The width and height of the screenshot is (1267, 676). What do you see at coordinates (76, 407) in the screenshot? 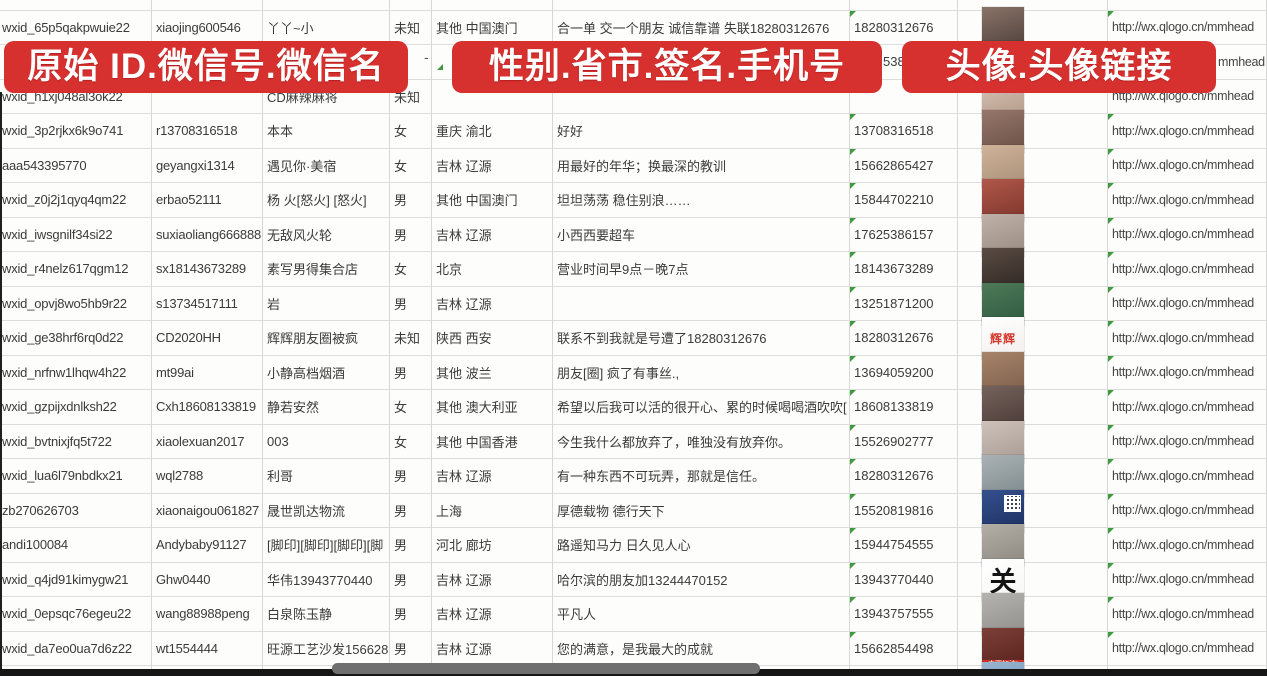
I see `cell-wxid: wxid_gzpijxdnlksh22` at bounding box center [76, 407].